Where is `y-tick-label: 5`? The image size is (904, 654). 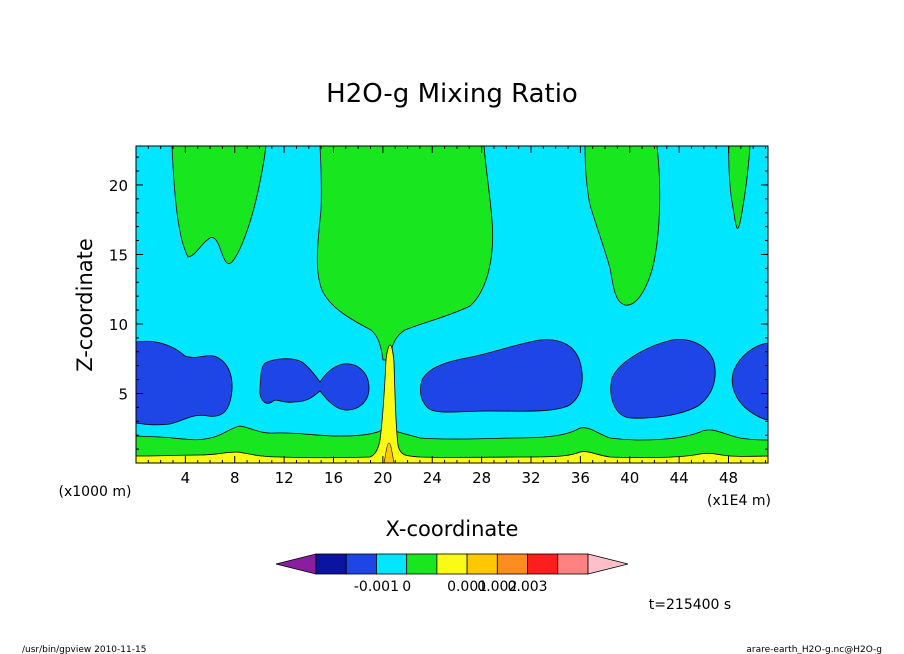
y-tick-label: 5 is located at coordinates (123, 394).